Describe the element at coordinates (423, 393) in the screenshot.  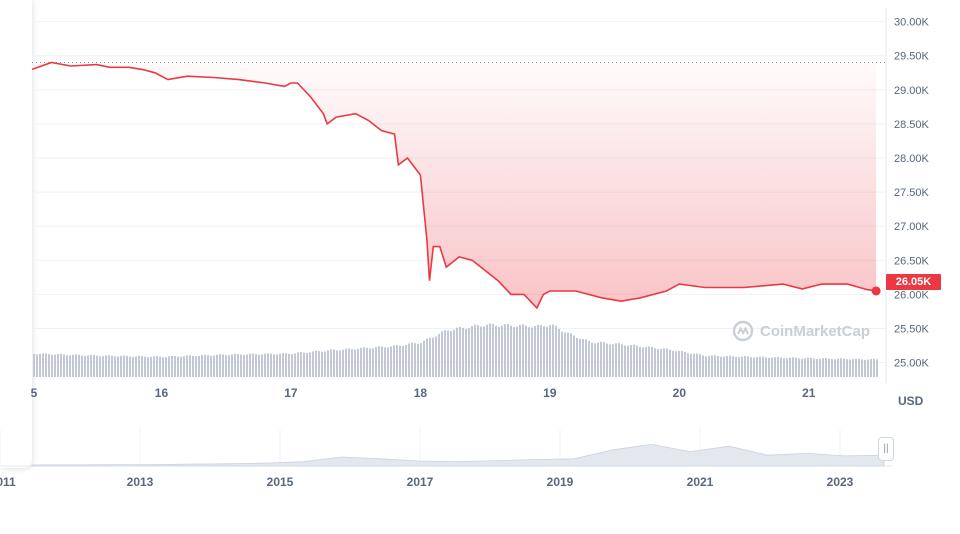
I see `x-axis: 5 16 17 18 19 20 21` at that location.